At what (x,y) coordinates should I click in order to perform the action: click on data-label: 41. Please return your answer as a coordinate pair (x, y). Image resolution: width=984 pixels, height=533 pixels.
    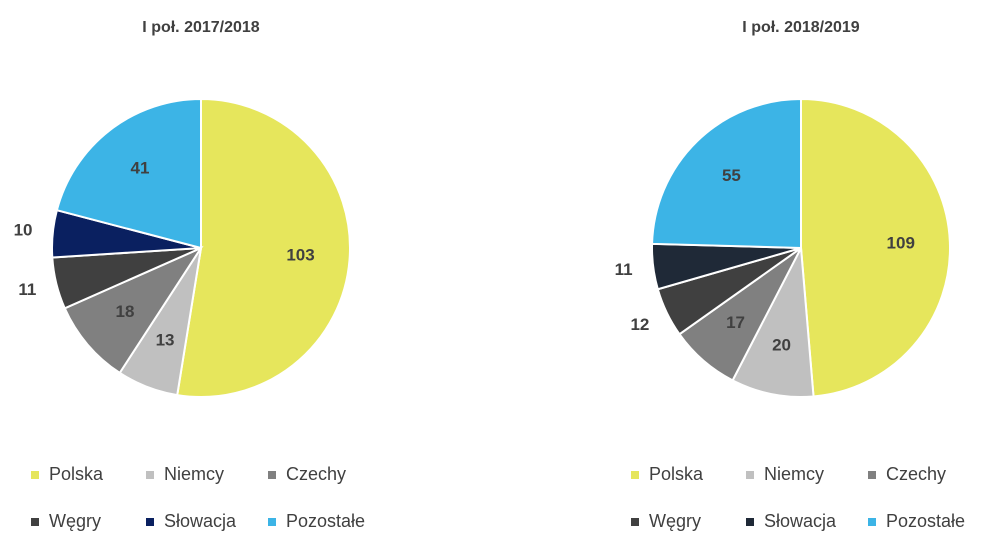
    Looking at the image, I should click on (140, 167).